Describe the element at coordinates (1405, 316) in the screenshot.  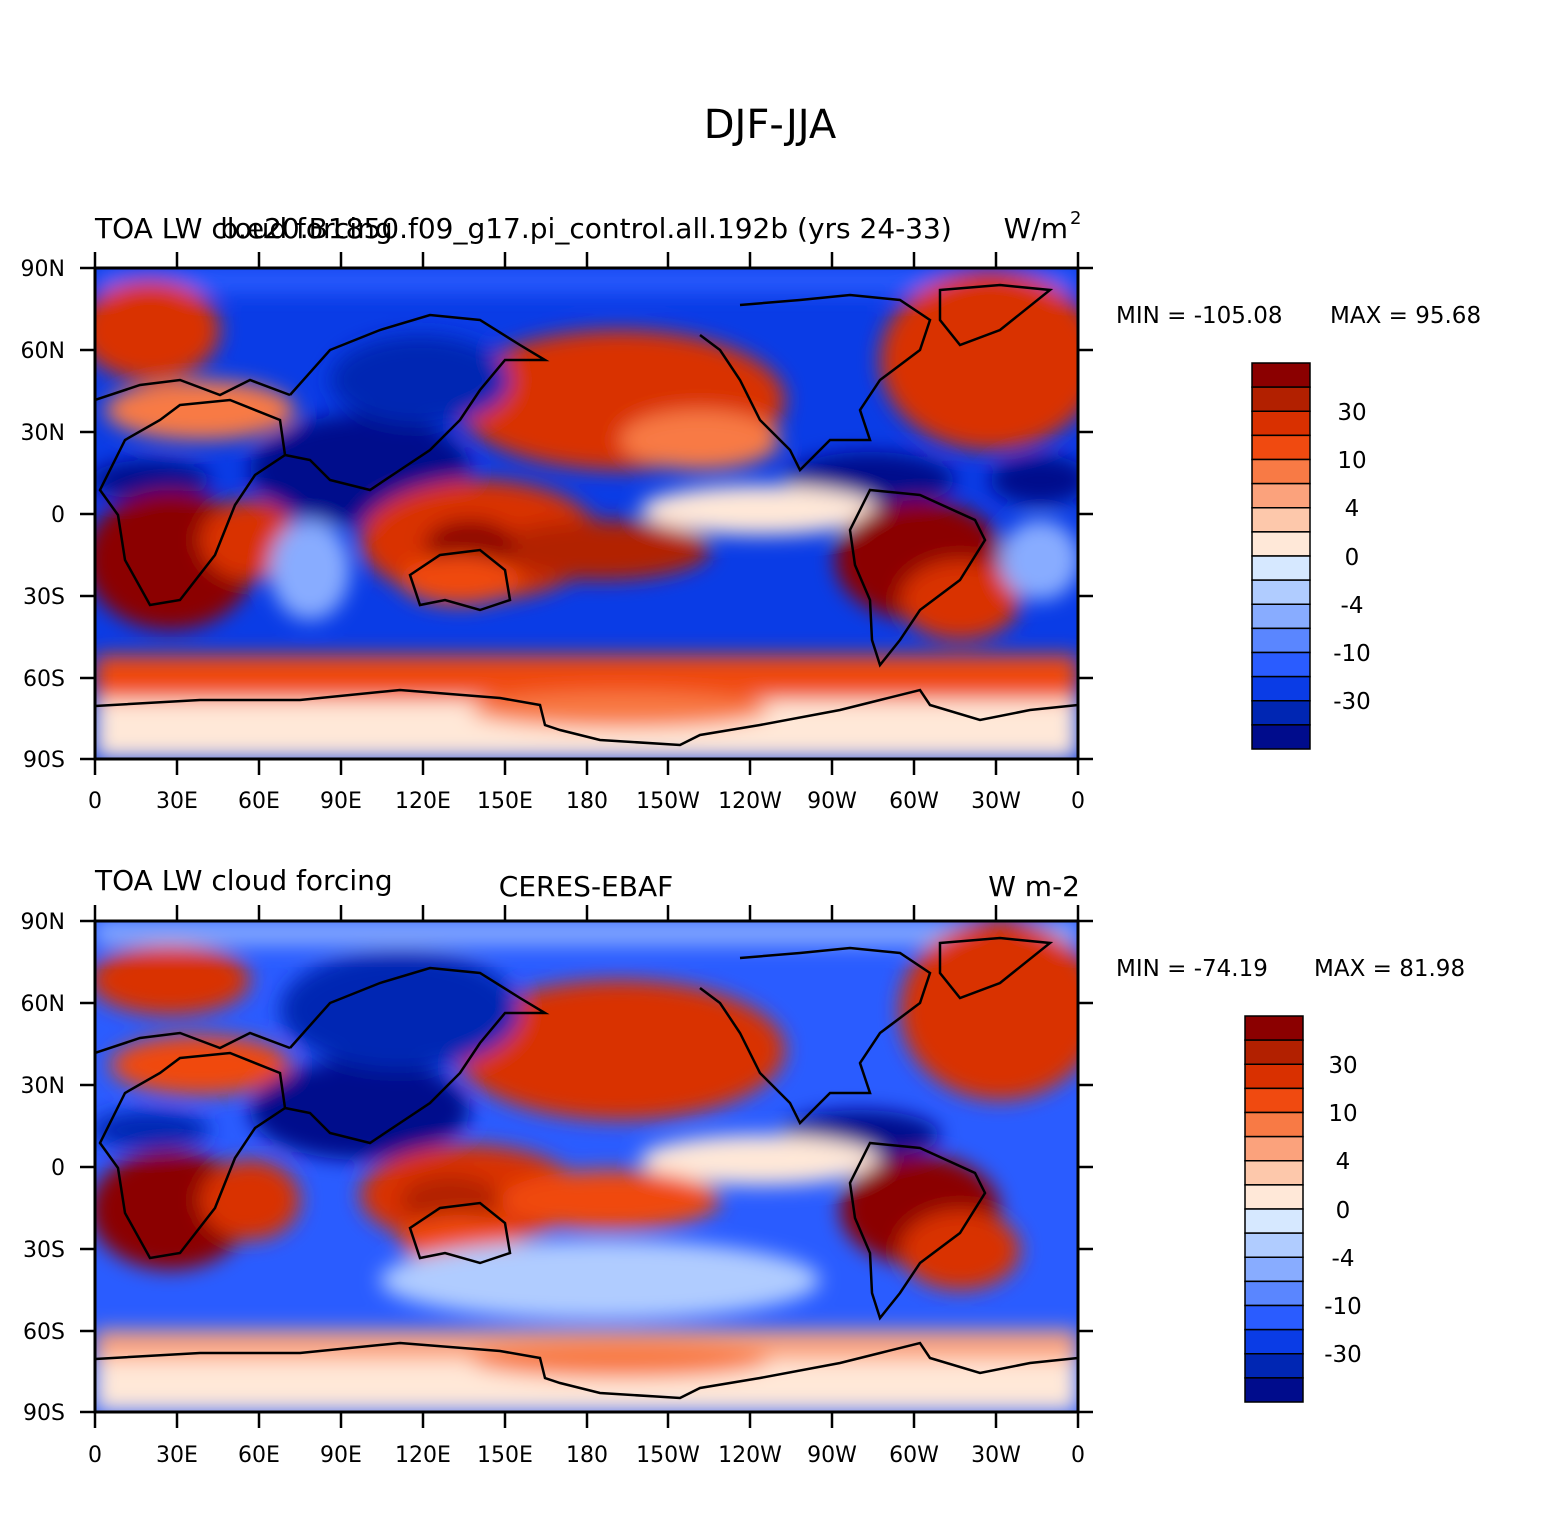
I see `max-label: MAX = 95.68` at that location.